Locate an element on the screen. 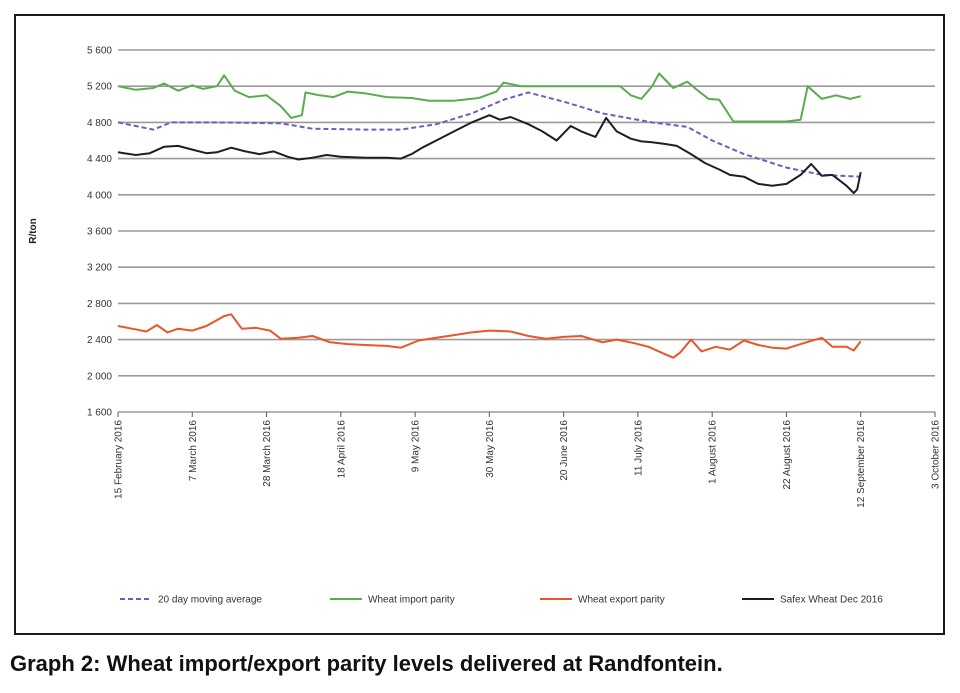  y-axis-label: R/ton is located at coordinates (33, 231).